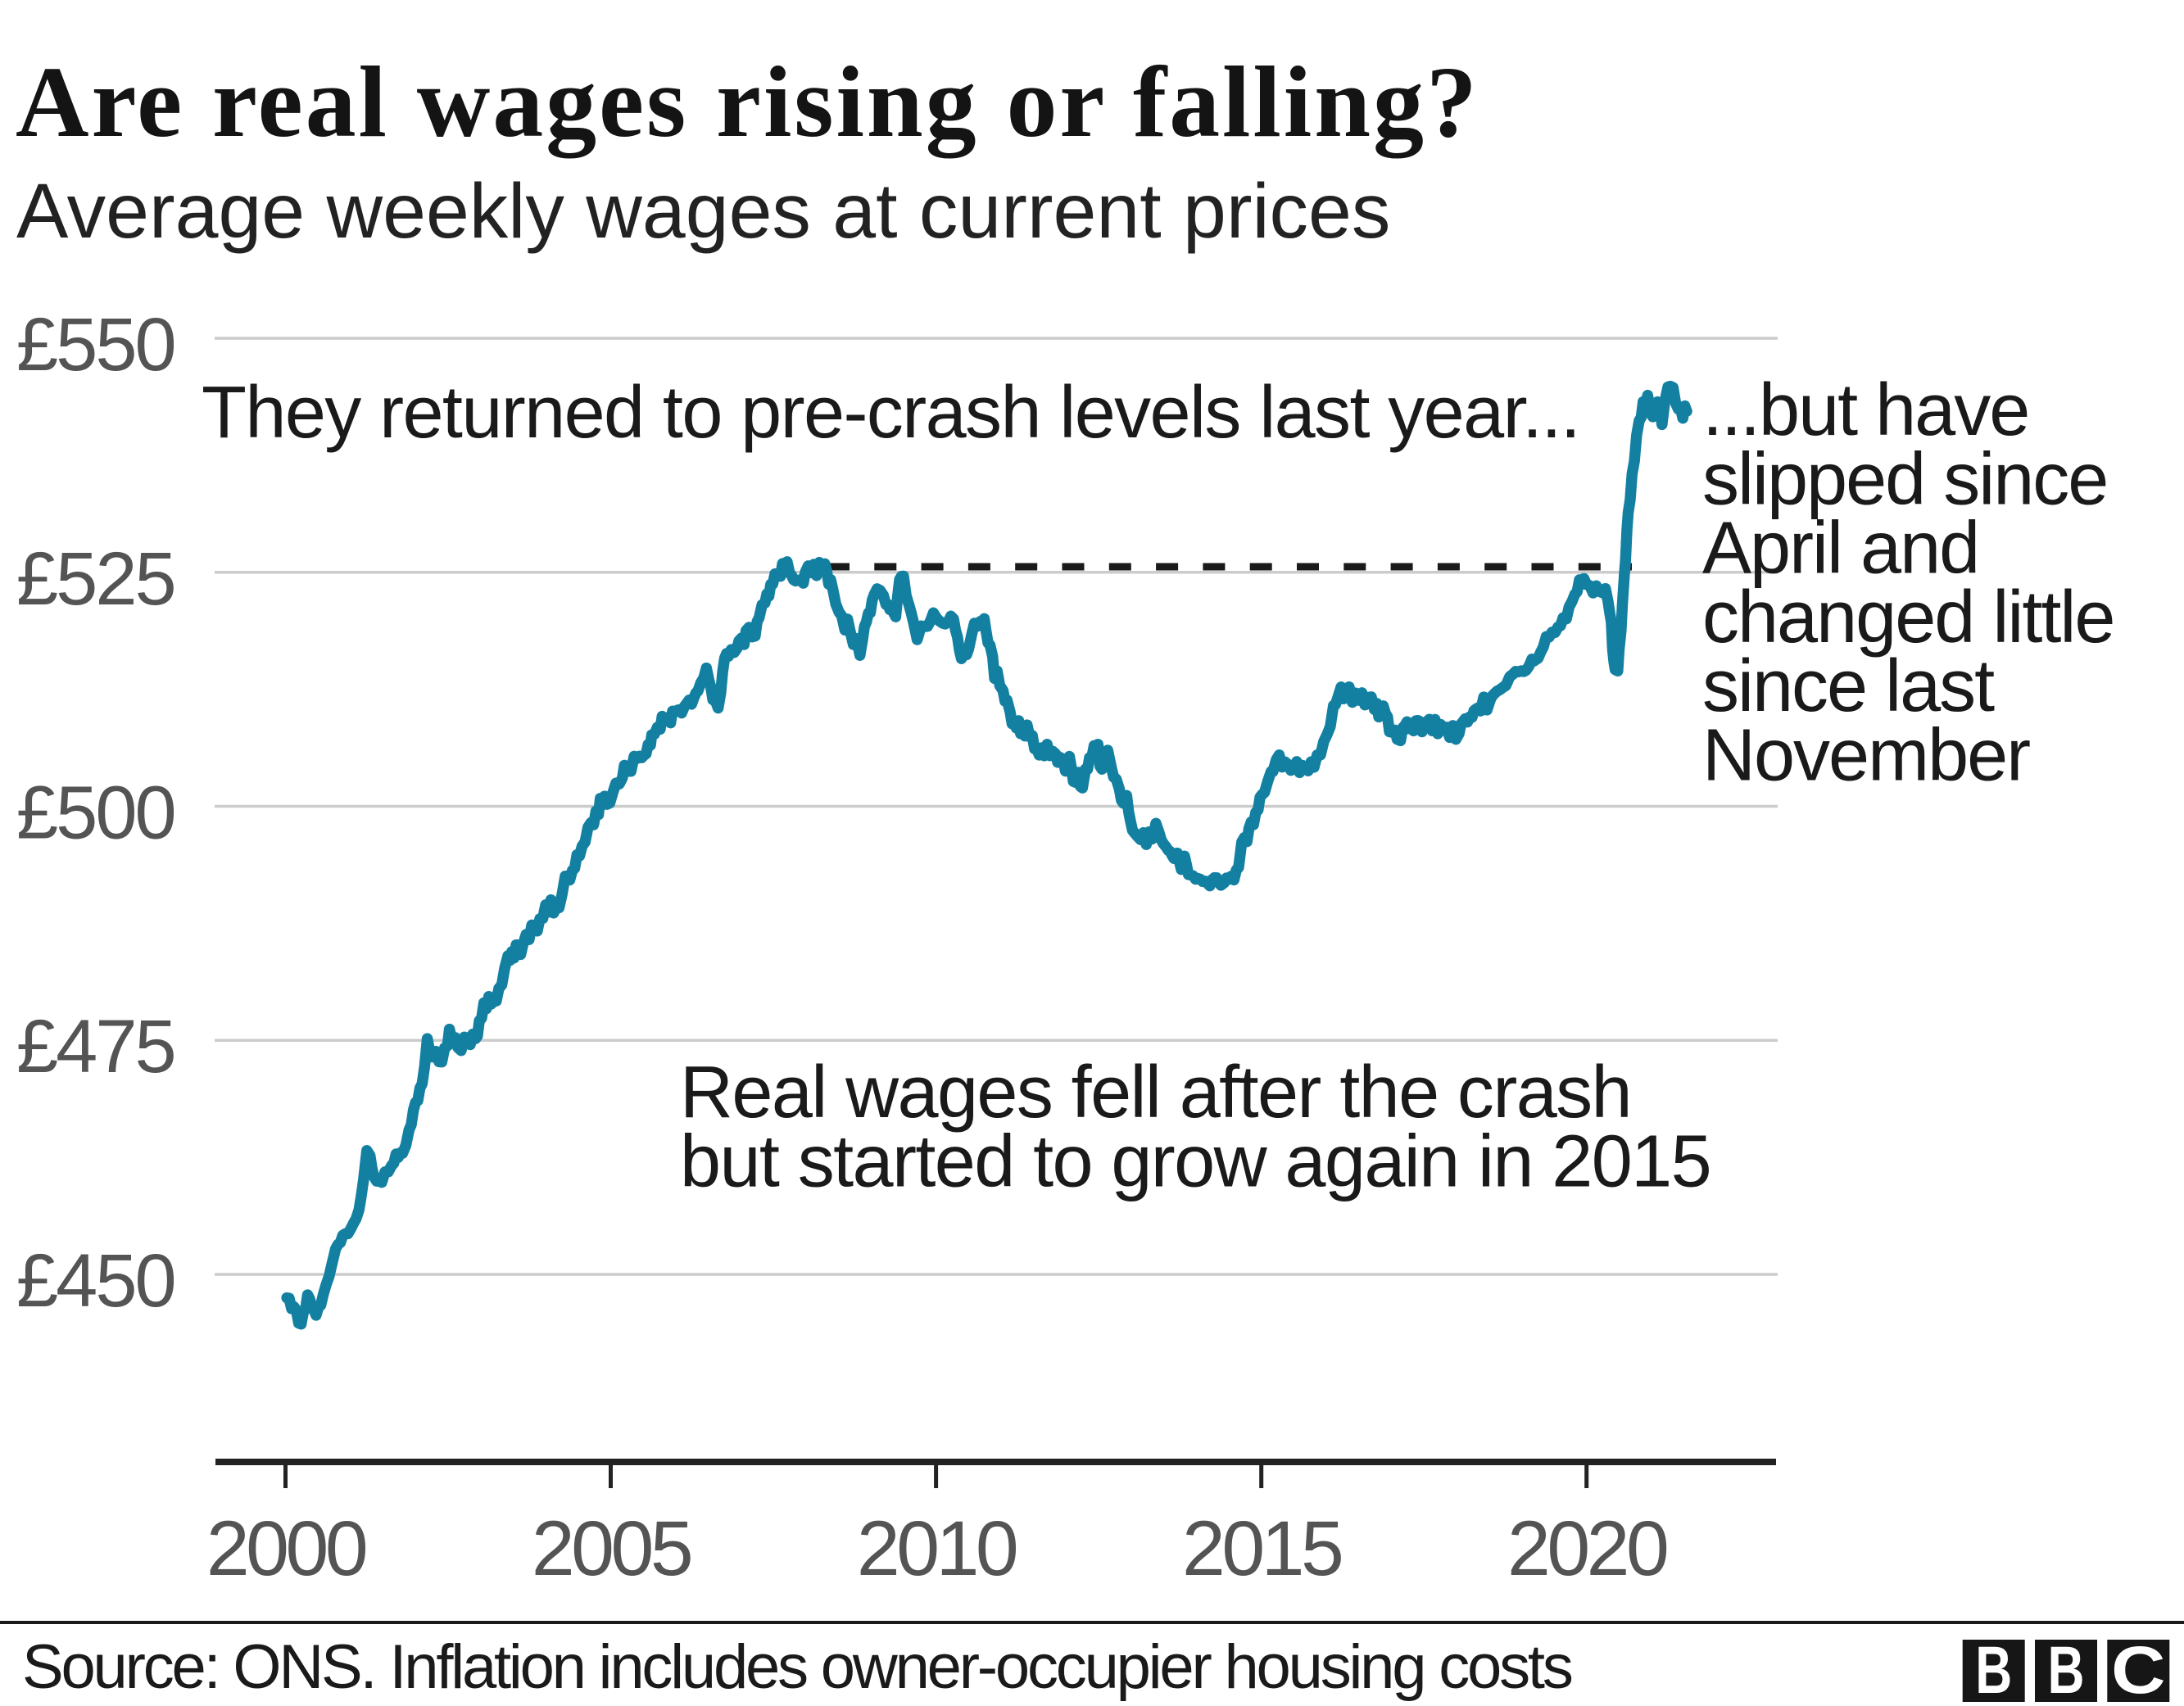  What do you see at coordinates (95, 1281) in the screenshot?
I see `svg-text: £450` at bounding box center [95, 1281].